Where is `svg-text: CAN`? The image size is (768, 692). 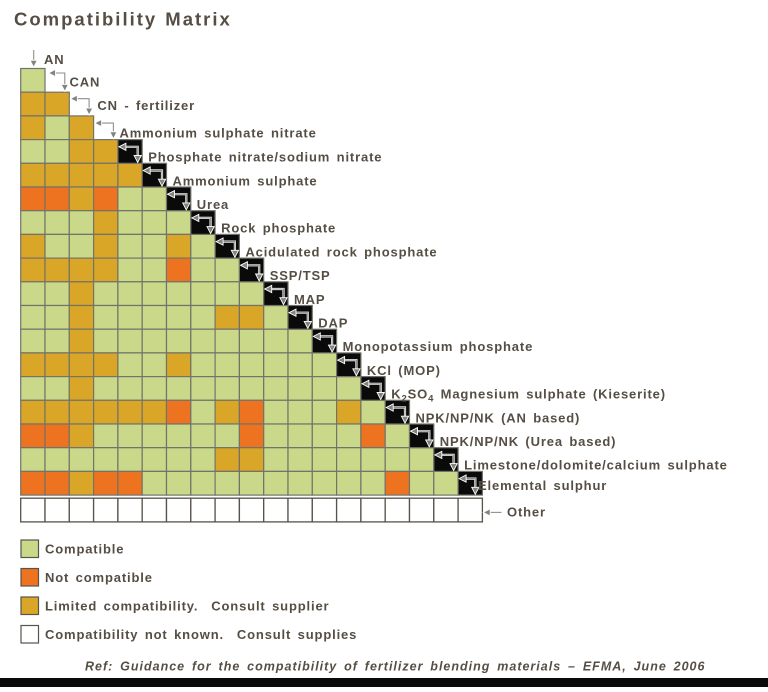
svg-text: CAN is located at coordinates (85, 82).